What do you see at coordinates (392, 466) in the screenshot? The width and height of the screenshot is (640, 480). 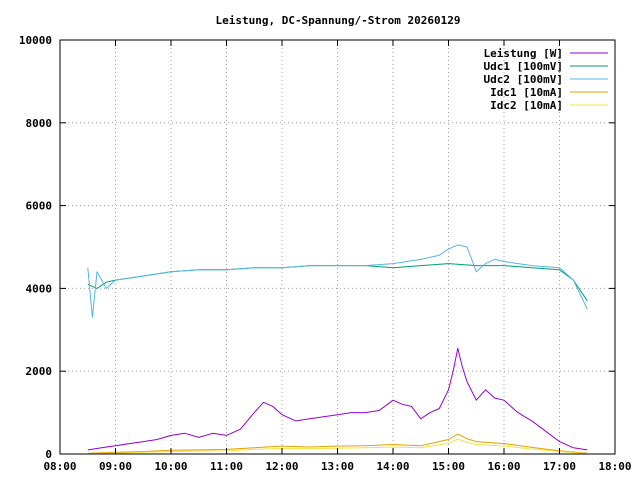 I see `x-tick-label: 14:00` at bounding box center [392, 466].